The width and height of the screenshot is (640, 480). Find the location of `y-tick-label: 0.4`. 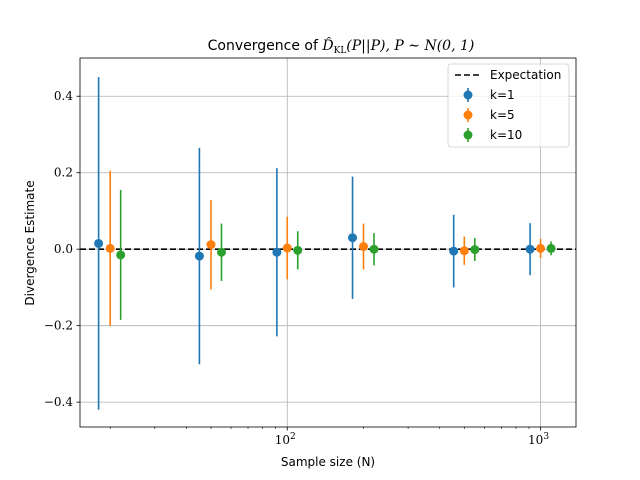

y-tick-label: 0.4 is located at coordinates (63, 96).